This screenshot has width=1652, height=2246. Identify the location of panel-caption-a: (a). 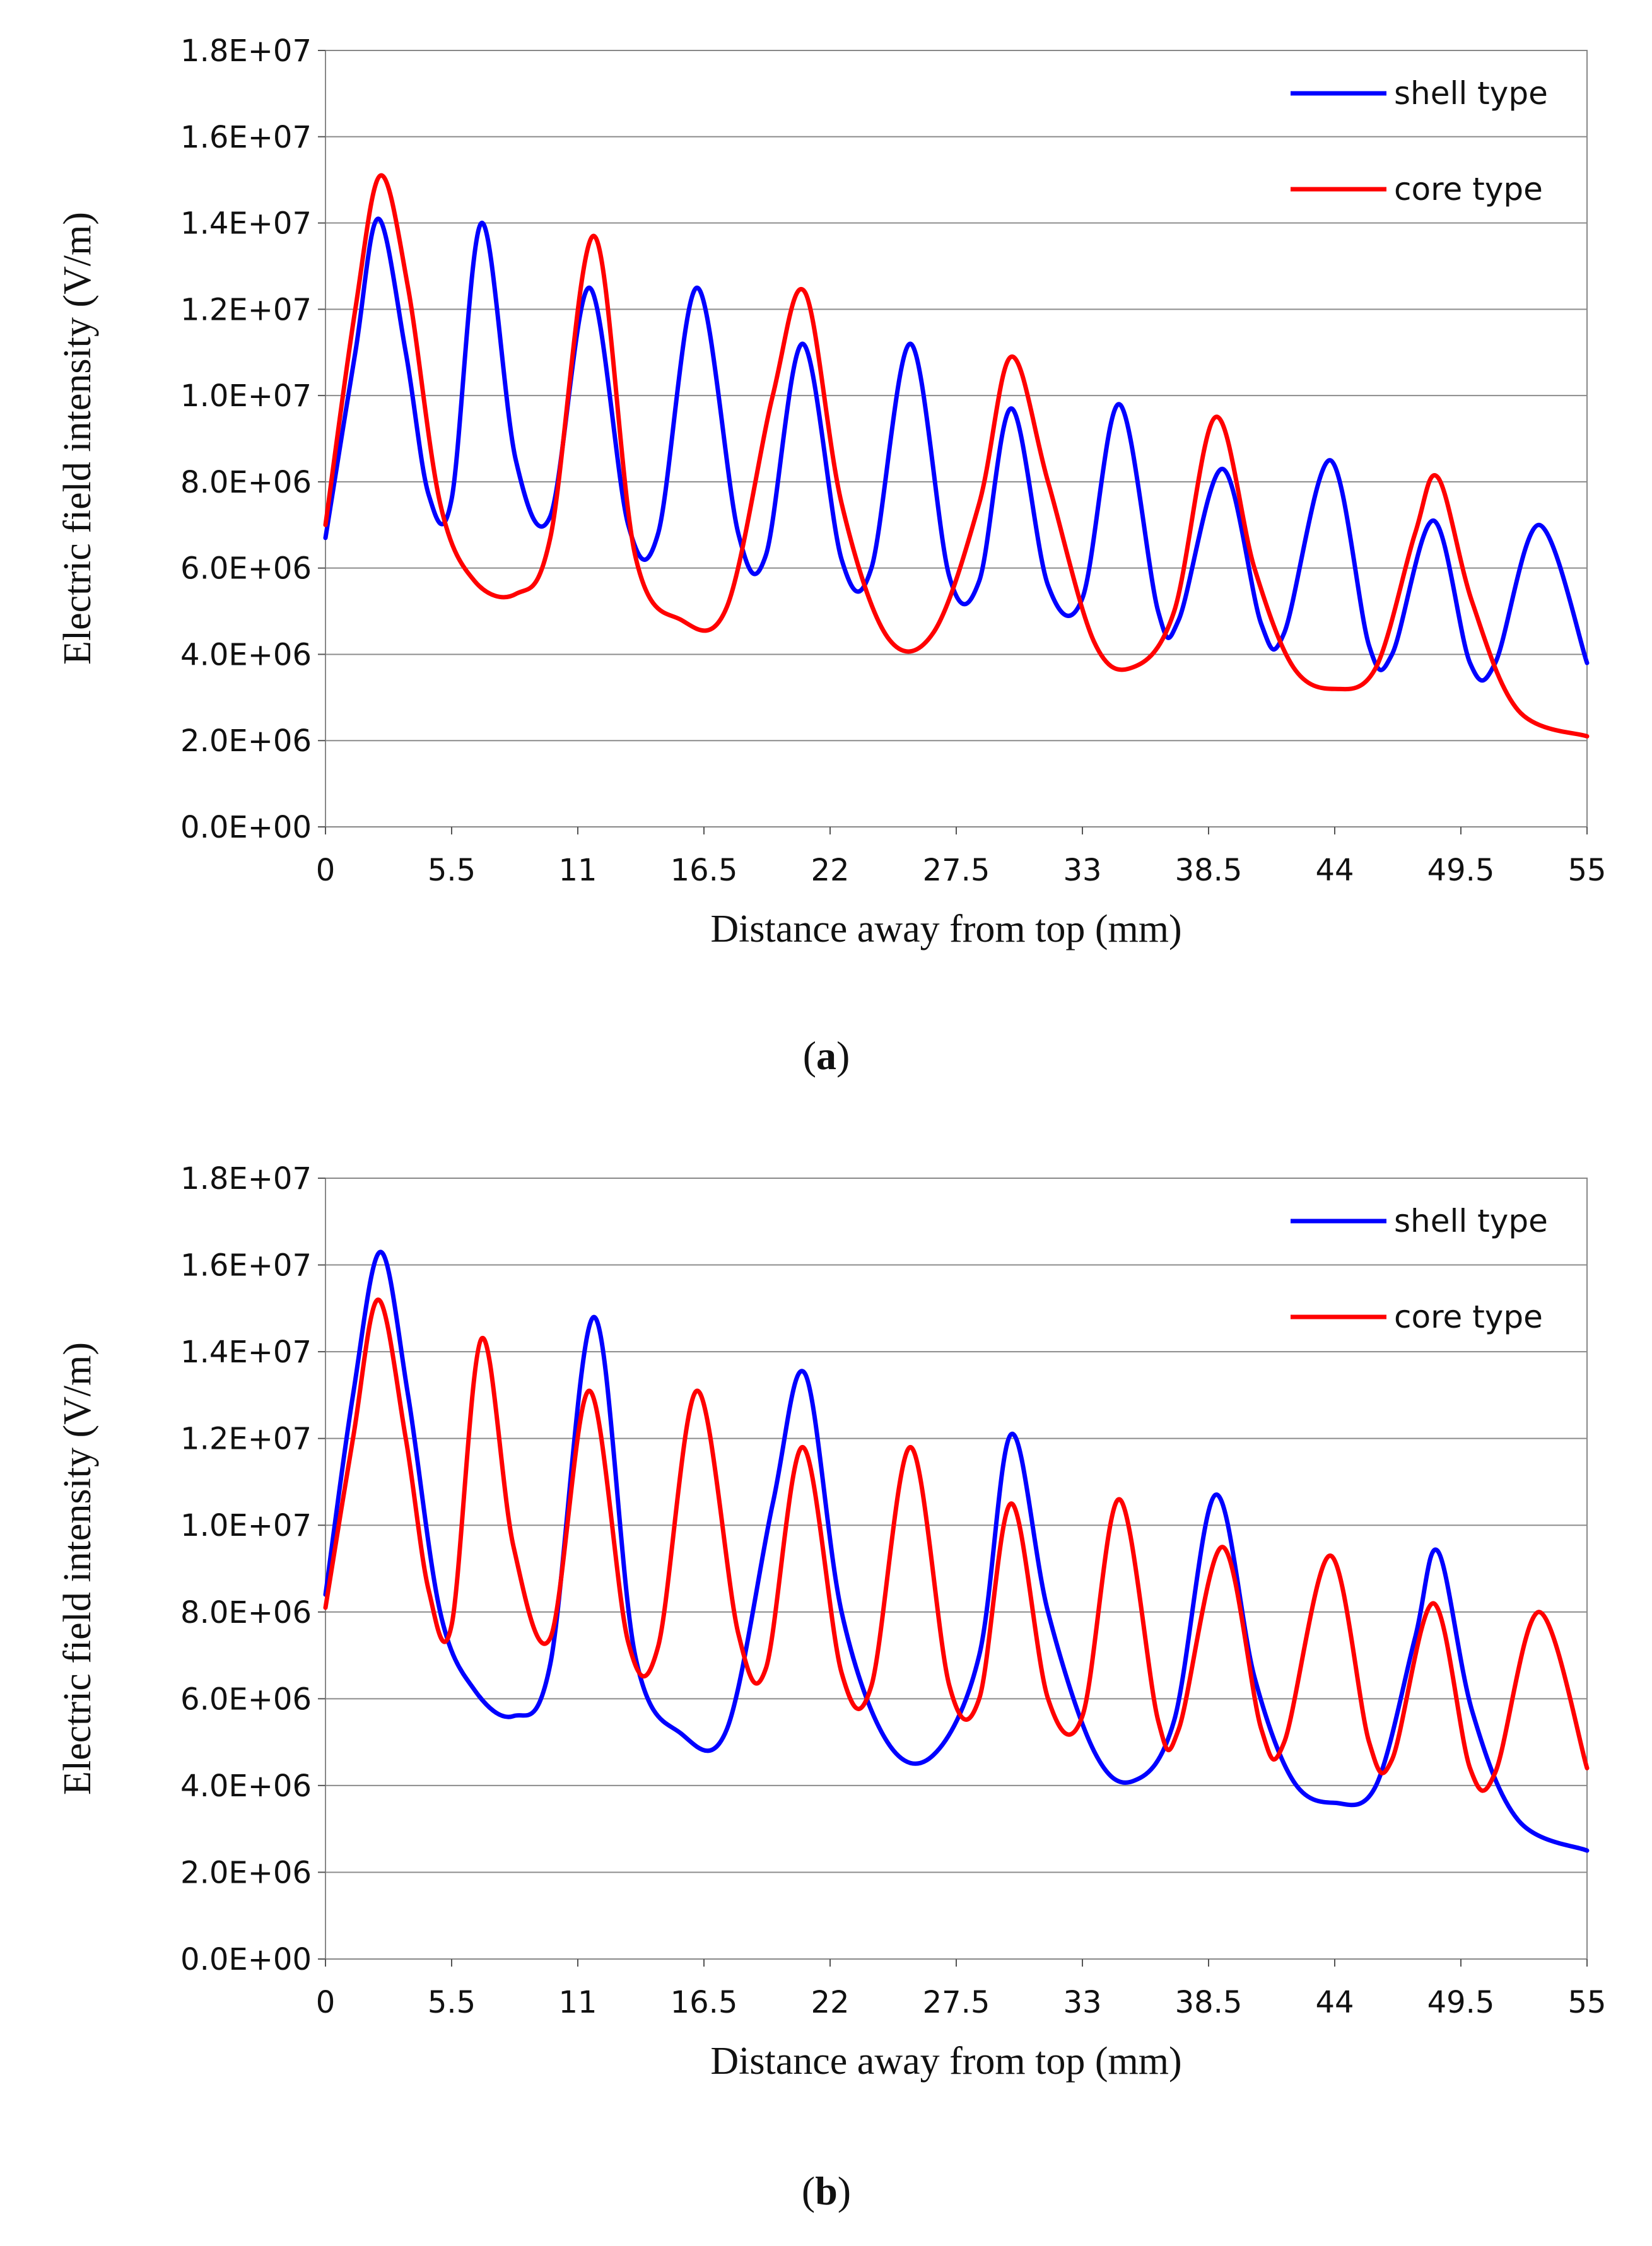
(827, 1055).